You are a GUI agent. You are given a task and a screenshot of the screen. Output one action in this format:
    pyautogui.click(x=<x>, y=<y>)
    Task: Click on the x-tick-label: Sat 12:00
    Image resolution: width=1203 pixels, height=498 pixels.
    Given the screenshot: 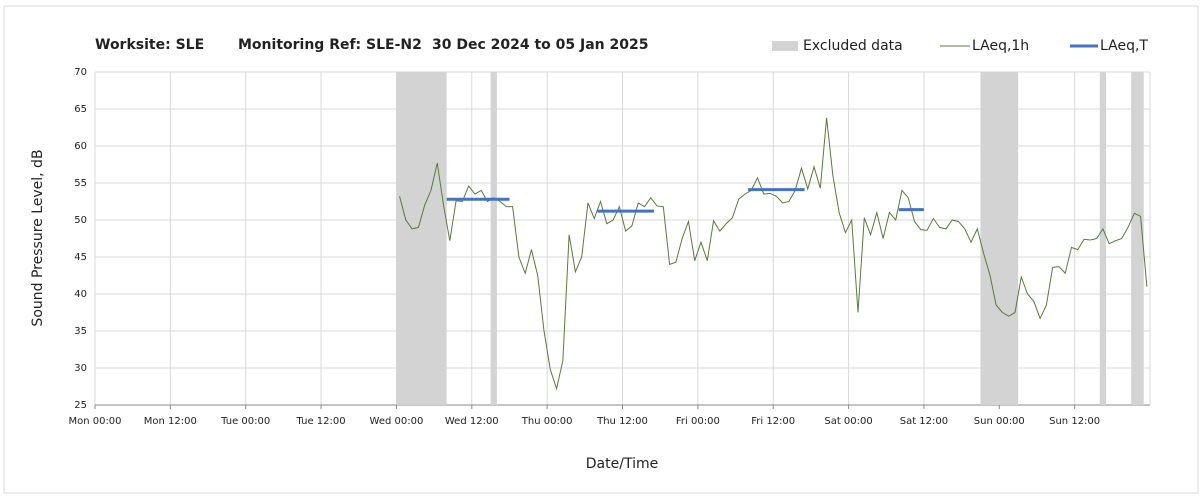 What is the action you would take?
    pyautogui.click(x=924, y=421)
    